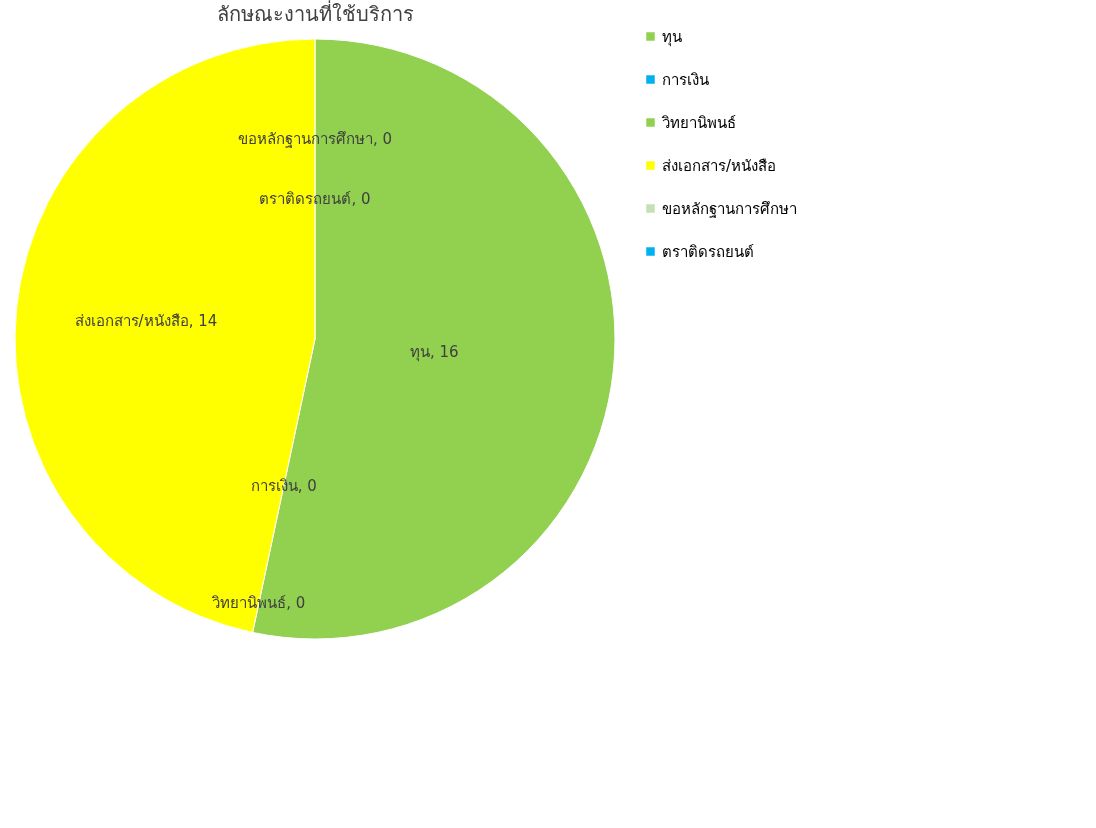 This screenshot has width=1096, height=828. Describe the element at coordinates (729, 208) in the screenshot. I see `legend-label: ขอหลักฐานการศึกษา` at that location.